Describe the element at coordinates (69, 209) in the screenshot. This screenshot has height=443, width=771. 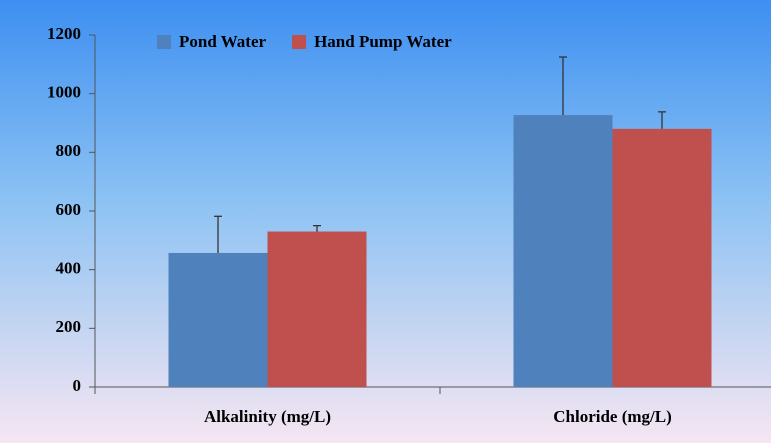
I see `y-tick-label: 600` at that location.